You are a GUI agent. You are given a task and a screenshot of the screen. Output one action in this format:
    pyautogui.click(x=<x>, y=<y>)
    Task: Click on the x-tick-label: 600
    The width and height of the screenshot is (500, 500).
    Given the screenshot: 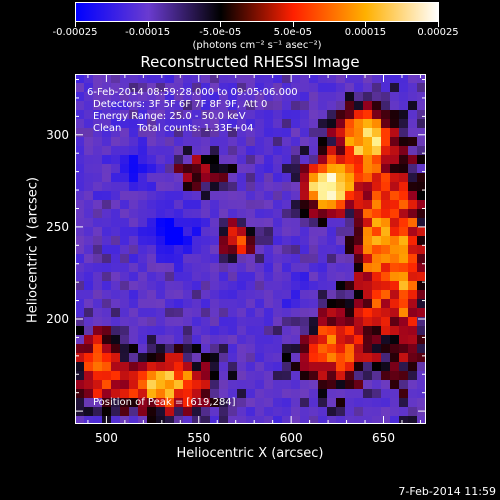 What is the action you would take?
    pyautogui.click(x=291, y=438)
    